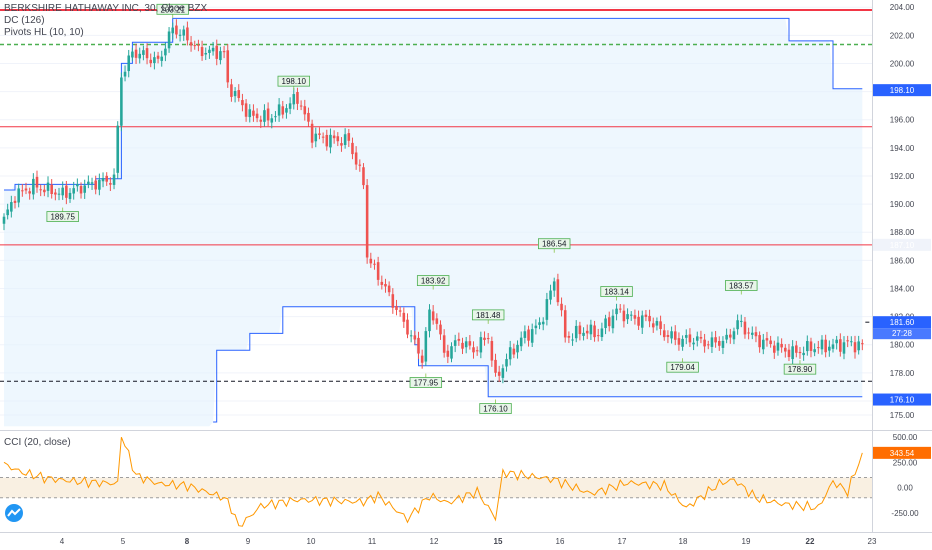 Image resolution: width=932 pixels, height=550 pixels. I want to click on pivot-label: 177.95, so click(426, 383).